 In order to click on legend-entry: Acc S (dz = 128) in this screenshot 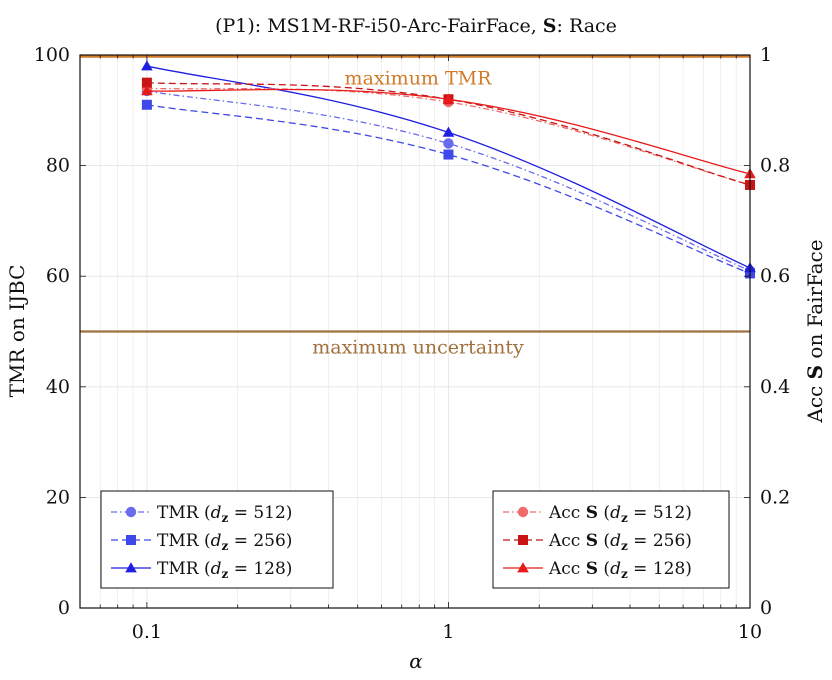, I will do `click(597, 570)`.